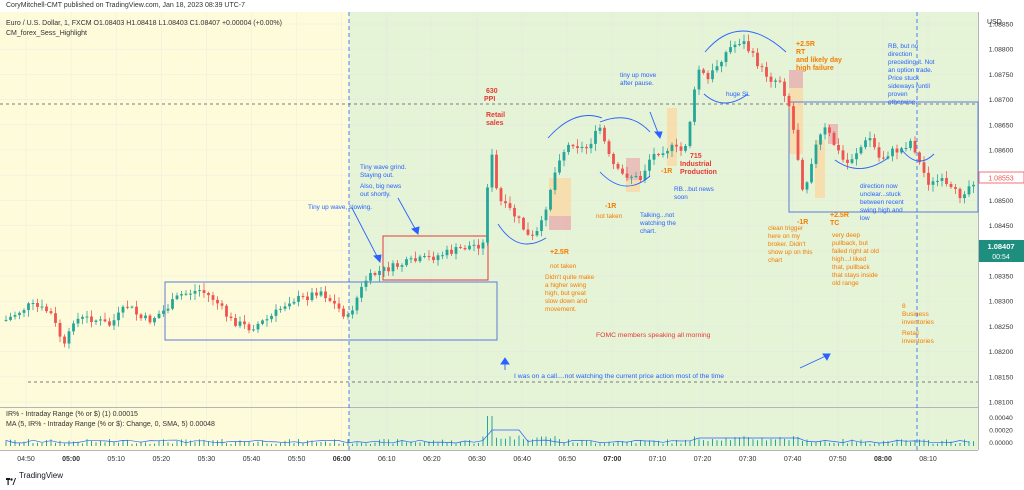  What do you see at coordinates (71, 459) in the screenshot?
I see `time-tick: 05:00` at bounding box center [71, 459].